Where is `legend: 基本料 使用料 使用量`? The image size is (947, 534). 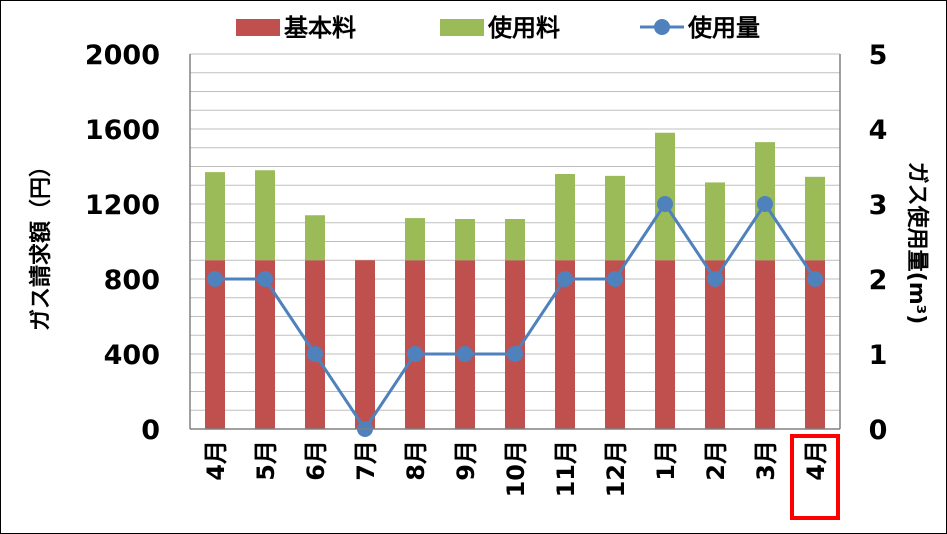 legend: 基本料 使用料 使用量 is located at coordinates (498, 28).